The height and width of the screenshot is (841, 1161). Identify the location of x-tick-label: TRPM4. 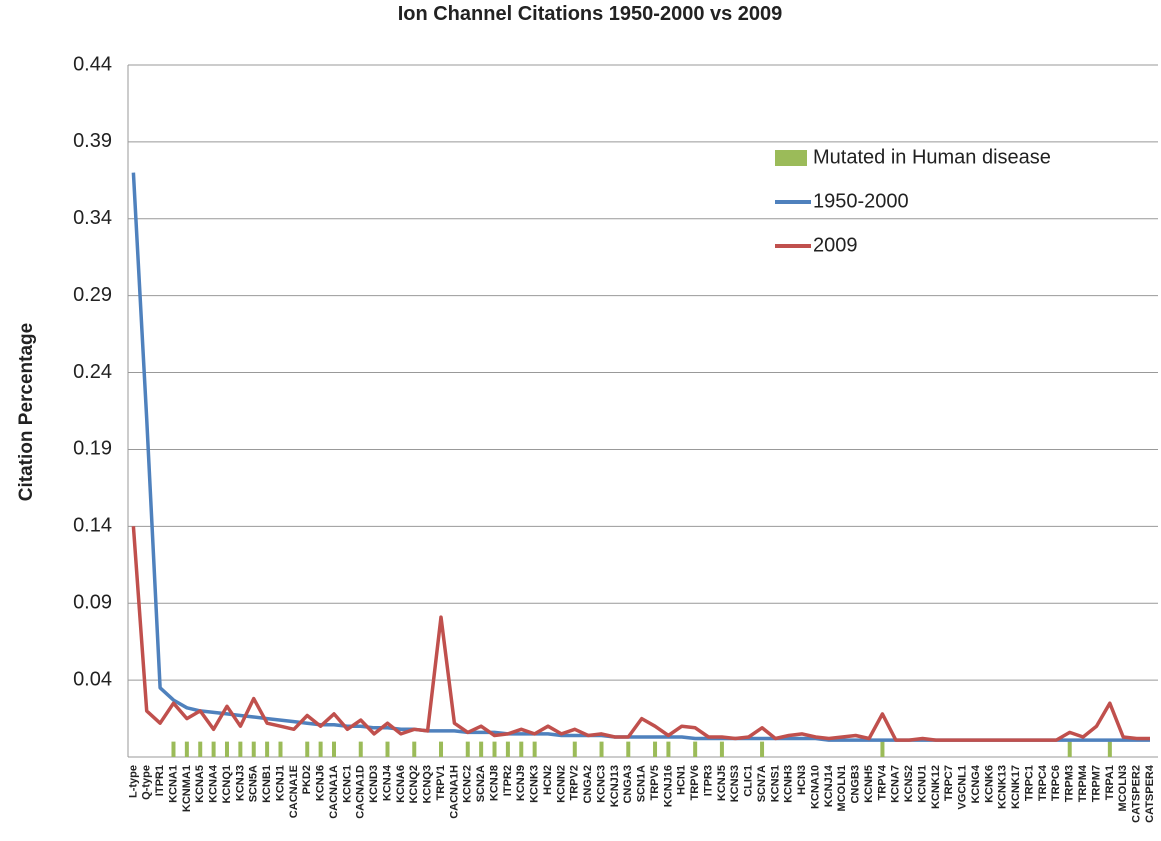
(1083, 783).